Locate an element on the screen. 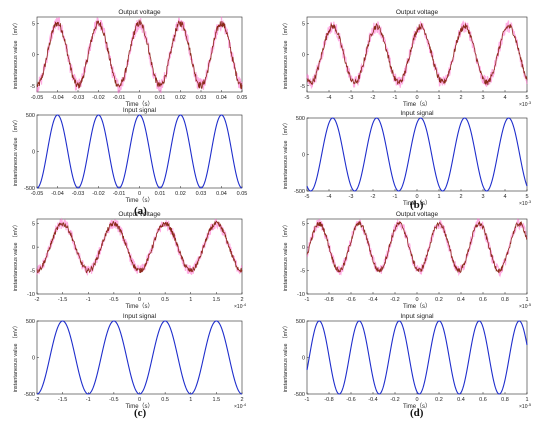  x-tick-label: 0.4 is located at coordinates (461, 400).